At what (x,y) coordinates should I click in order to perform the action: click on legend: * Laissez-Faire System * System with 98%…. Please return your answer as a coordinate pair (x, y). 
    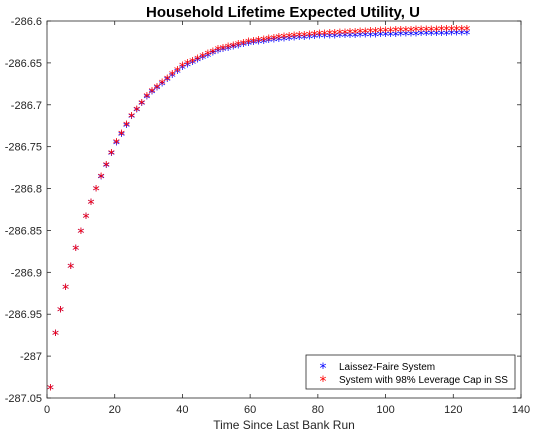
    Looking at the image, I should click on (410, 372).